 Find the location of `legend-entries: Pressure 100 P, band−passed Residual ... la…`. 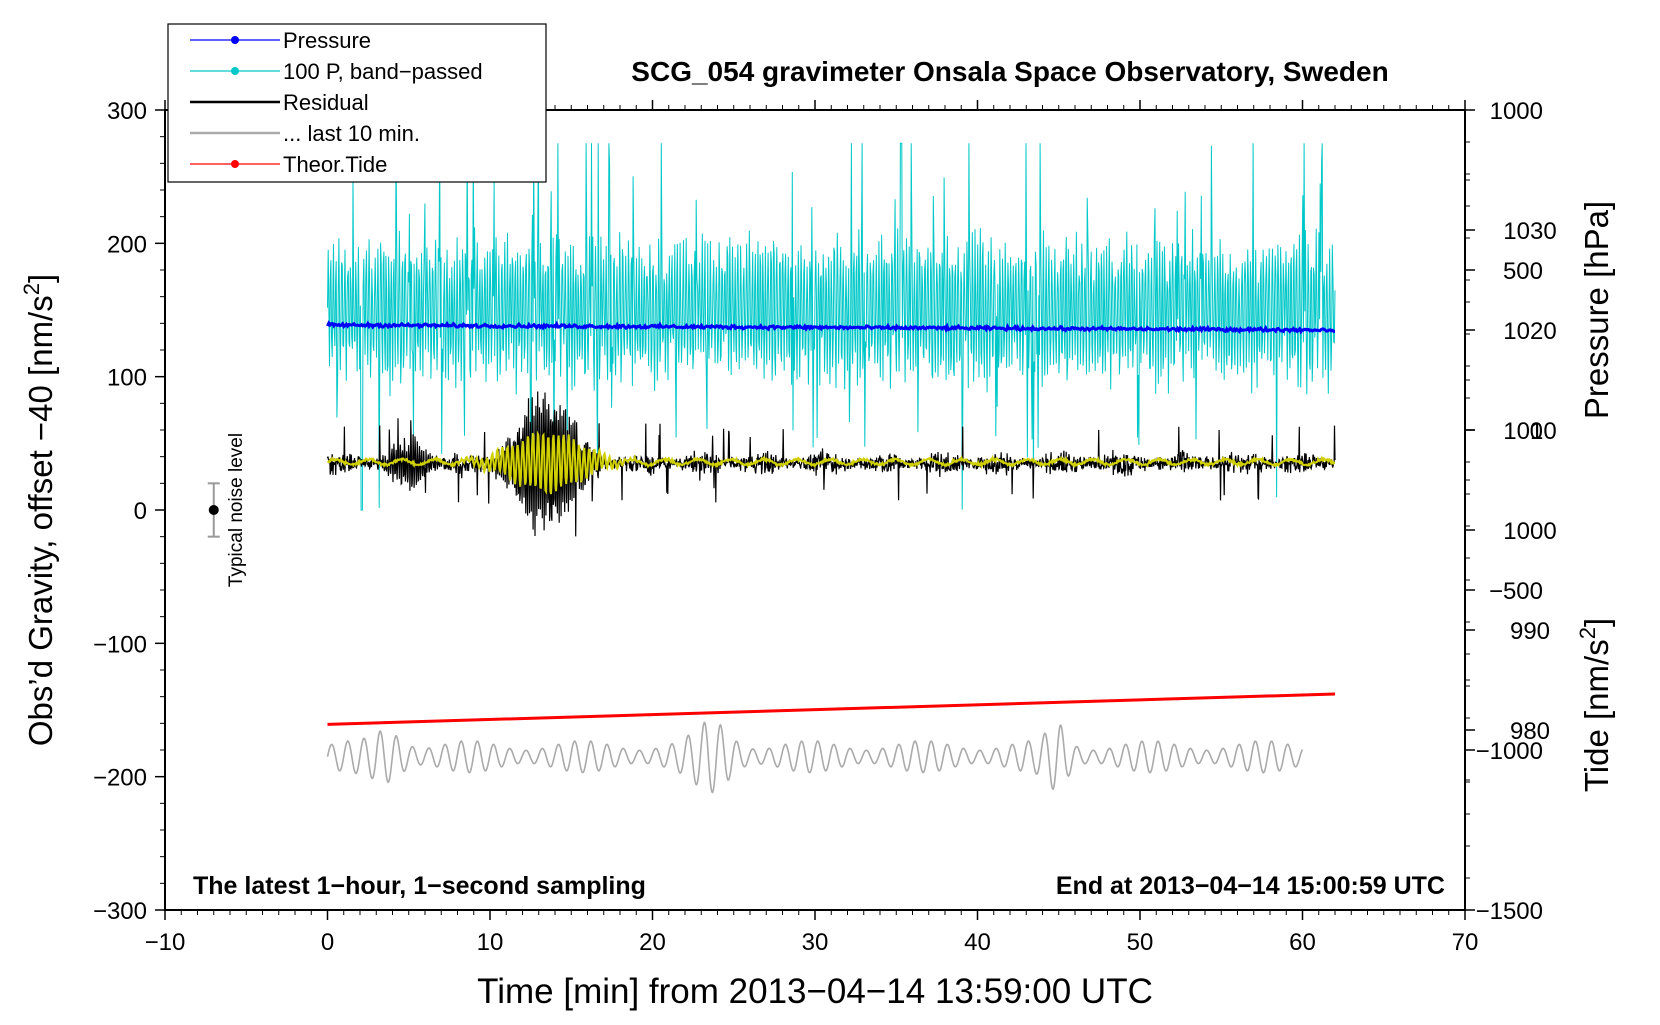

legend-entries: Pressure 100 P, band−passed Residual ... la… is located at coordinates (336, 102).